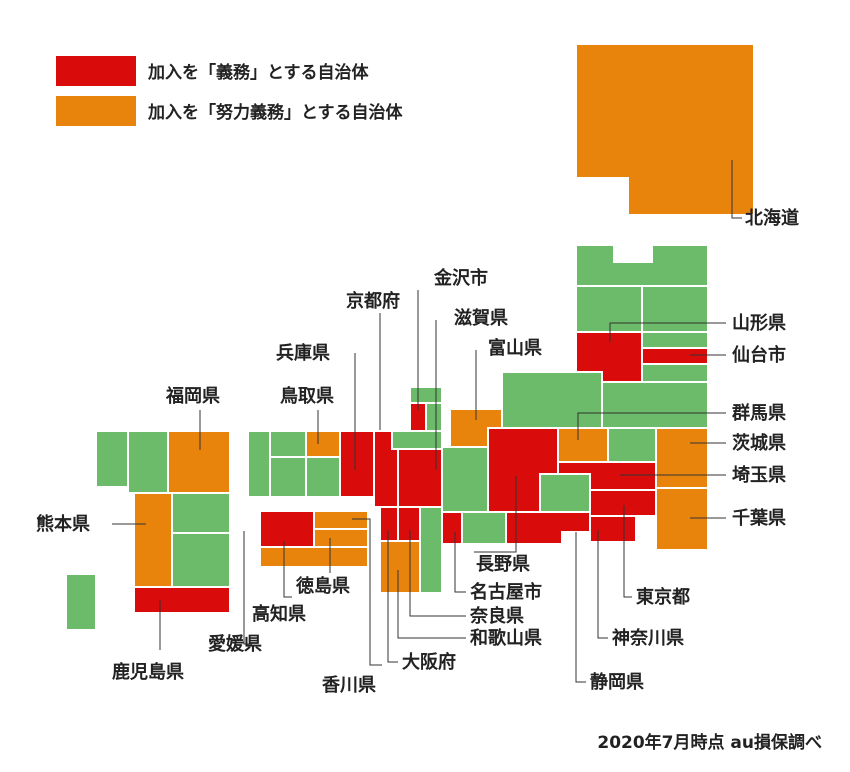  What do you see at coordinates (420, 478) in the screenshot?
I see `pref-shiga` at bounding box center [420, 478].